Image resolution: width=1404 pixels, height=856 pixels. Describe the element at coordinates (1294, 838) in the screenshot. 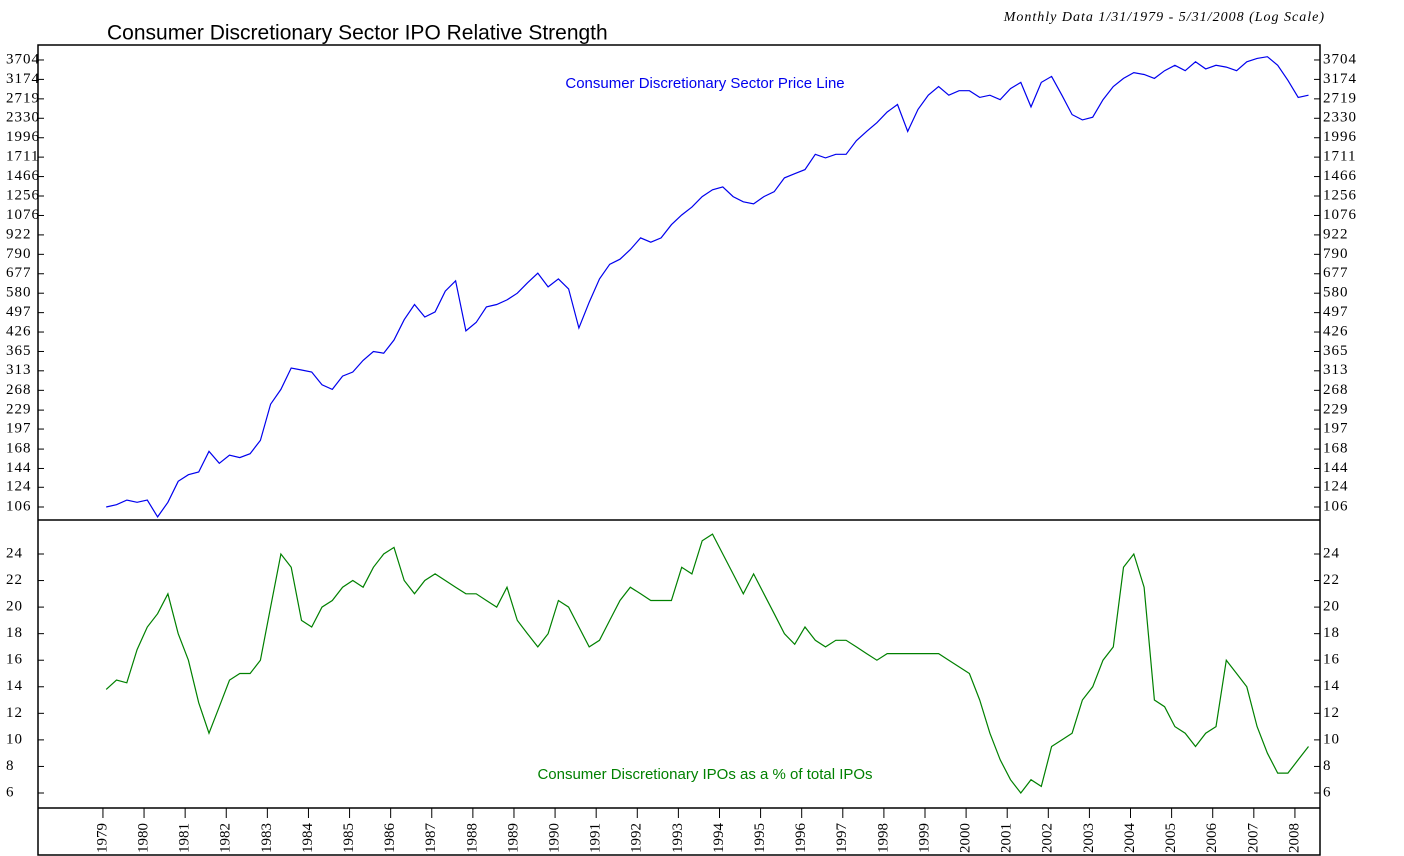

I see `x-tick-label: 2008` at that location.